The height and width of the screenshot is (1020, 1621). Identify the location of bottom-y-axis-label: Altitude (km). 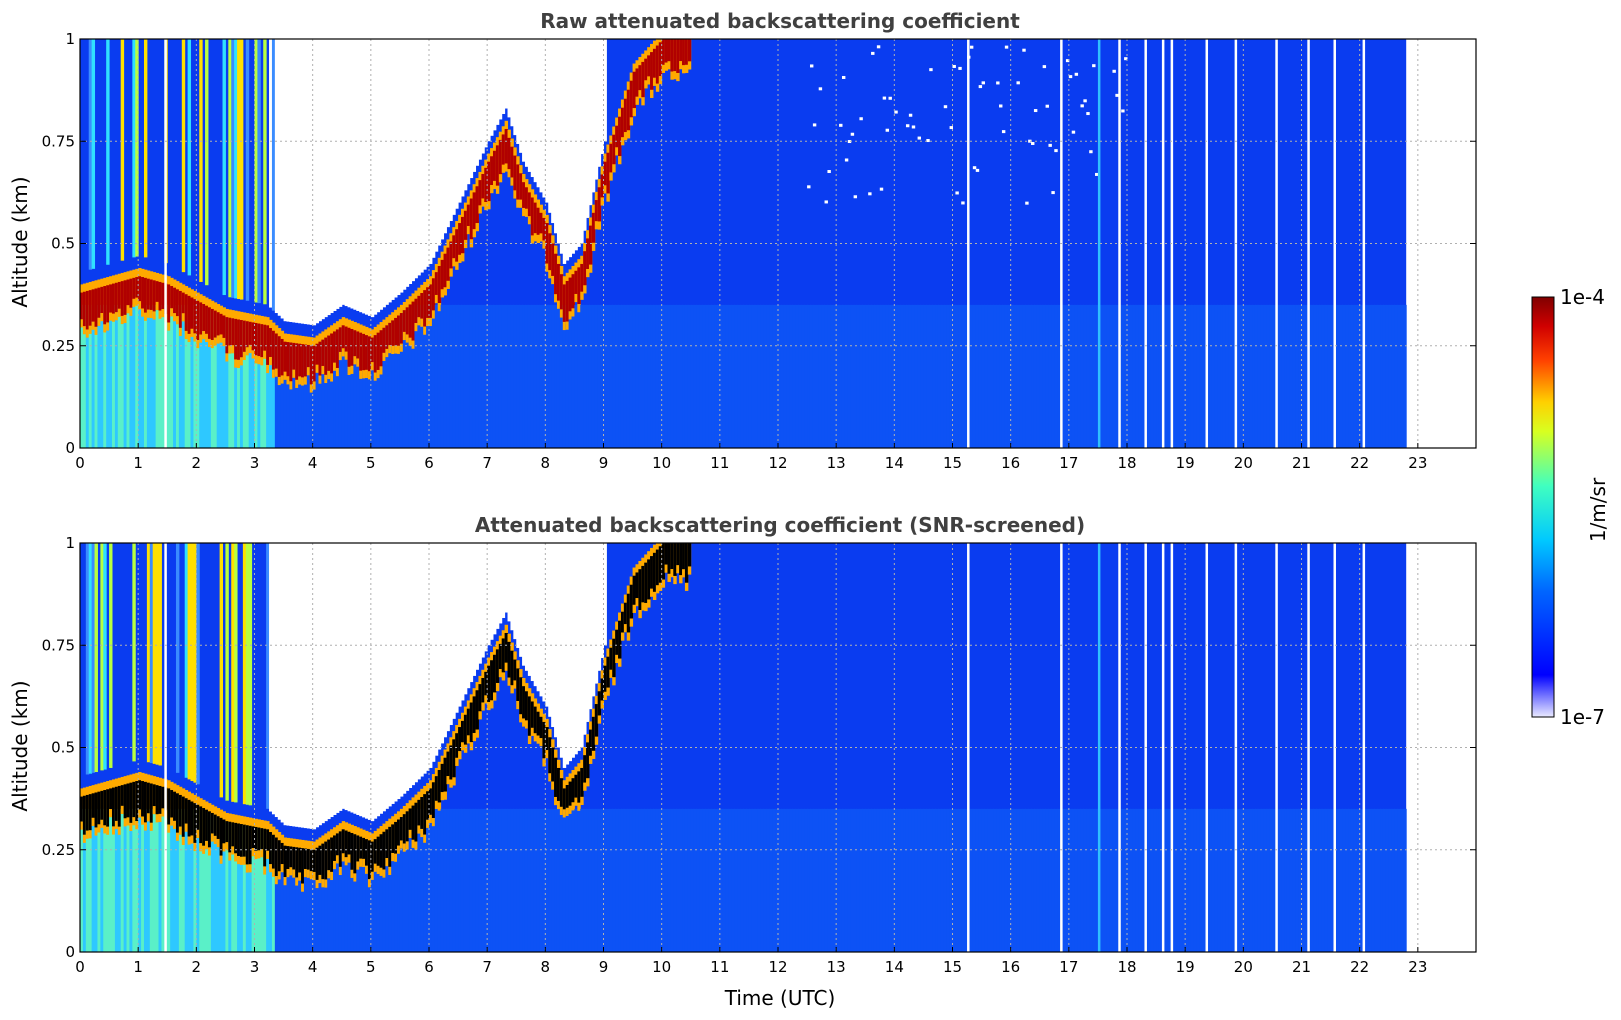
(20, 745).